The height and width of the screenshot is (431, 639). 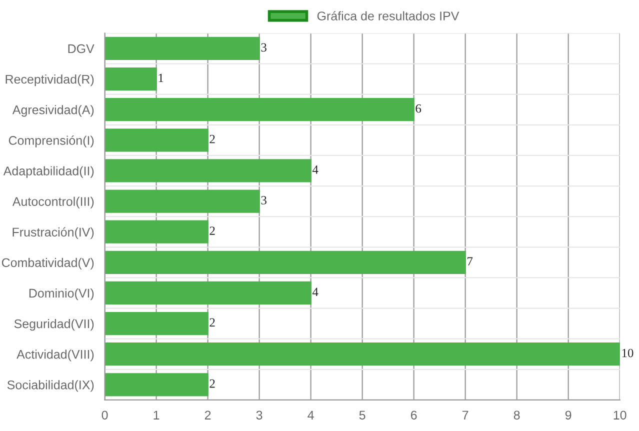 What do you see at coordinates (55, 356) in the screenshot?
I see `y-tick-label: Actividad(VIII)` at bounding box center [55, 356].